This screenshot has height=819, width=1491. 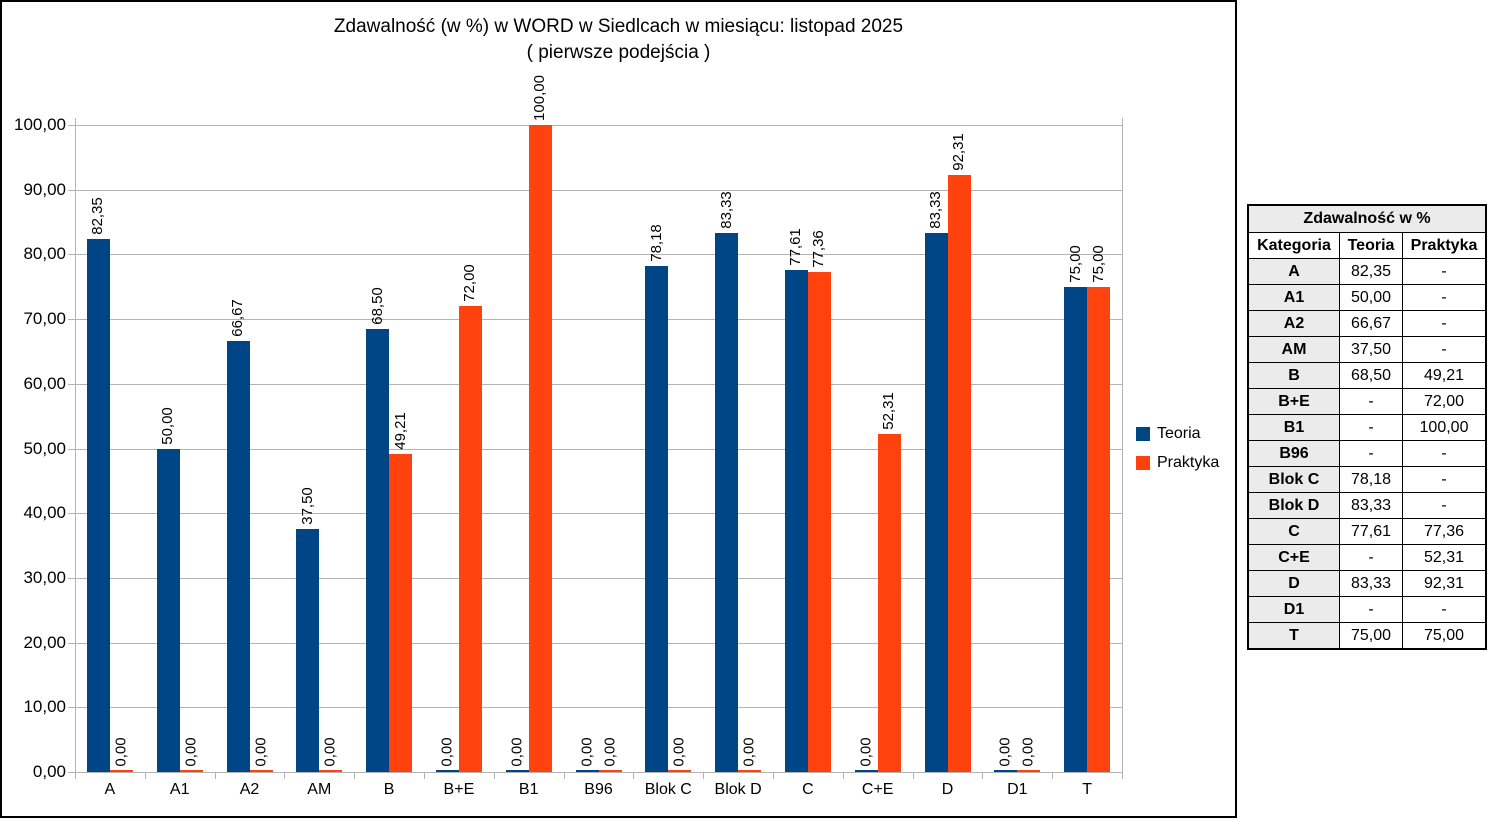 What do you see at coordinates (1293, 375) in the screenshot?
I see `category-cell: B` at bounding box center [1293, 375].